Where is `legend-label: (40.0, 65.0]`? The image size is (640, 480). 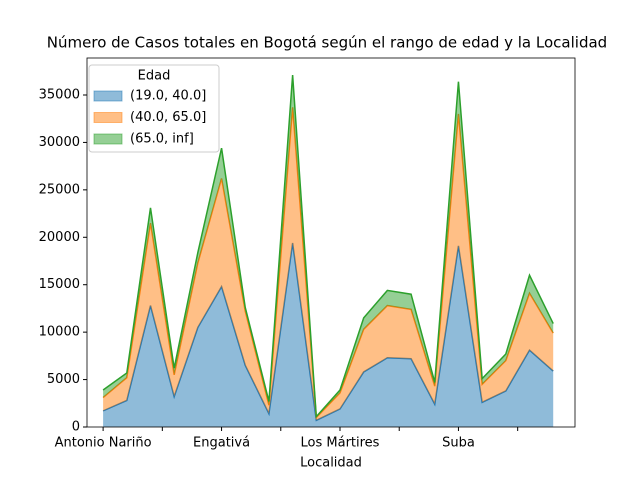 legend-label: (40.0, 65.0] is located at coordinates (168, 117).